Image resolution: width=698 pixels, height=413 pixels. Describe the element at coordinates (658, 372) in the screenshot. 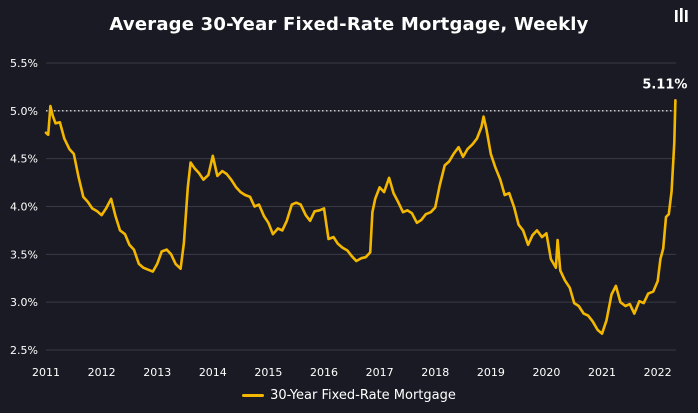

I see `x-tick-label: 2022` at that location.